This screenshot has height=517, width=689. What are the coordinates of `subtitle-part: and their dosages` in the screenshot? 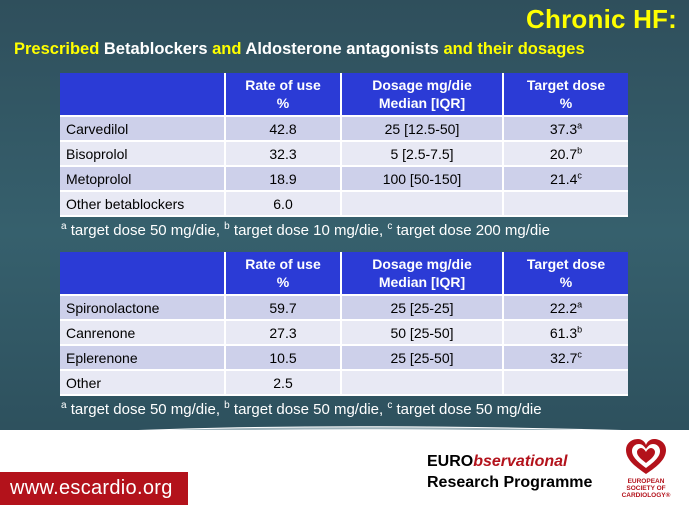 It's located at (511, 49).